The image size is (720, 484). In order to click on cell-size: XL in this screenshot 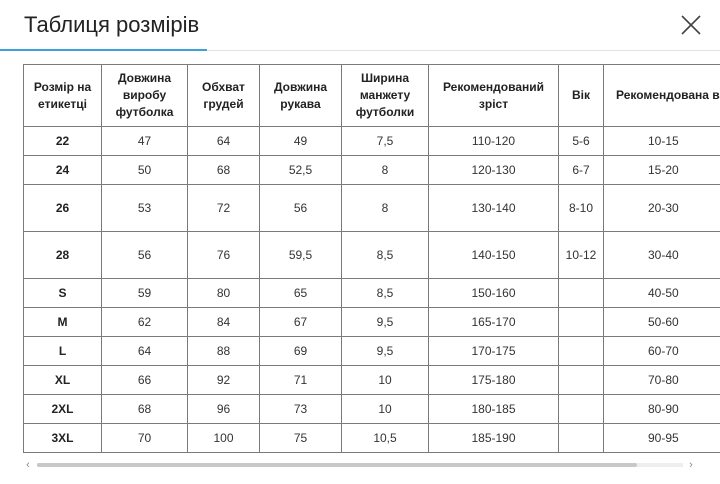, I will do `click(62, 380)`.